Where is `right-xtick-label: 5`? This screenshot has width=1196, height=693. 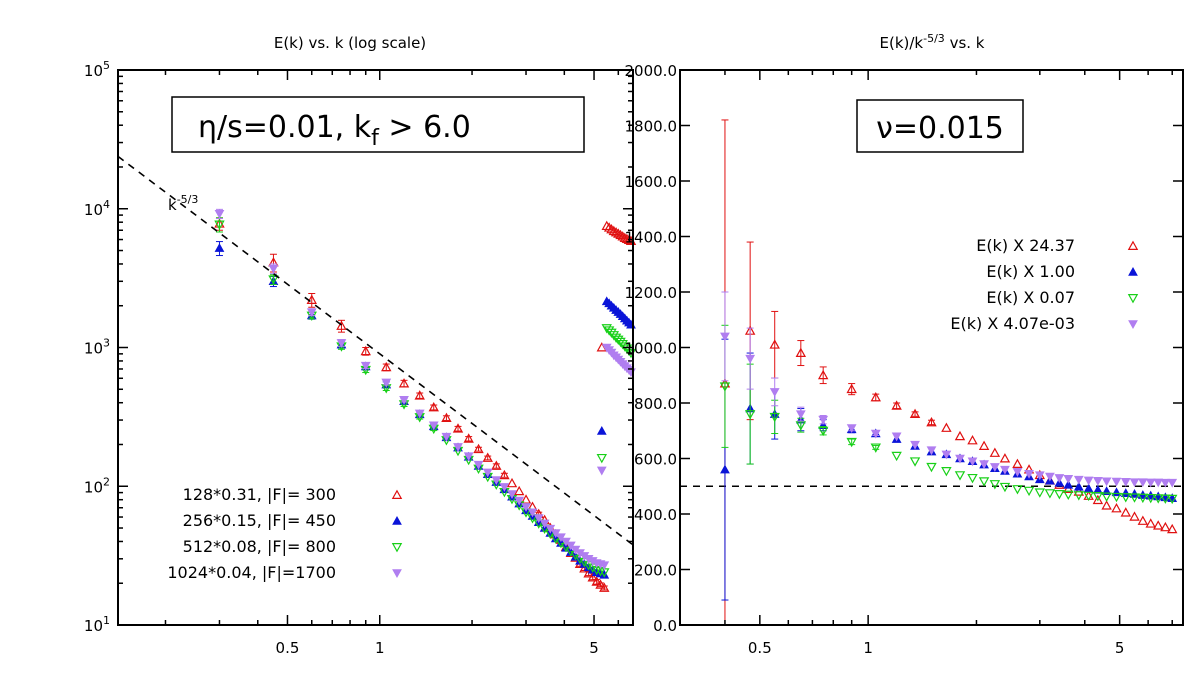
right-xtick-label: 5 is located at coordinates (1120, 648).